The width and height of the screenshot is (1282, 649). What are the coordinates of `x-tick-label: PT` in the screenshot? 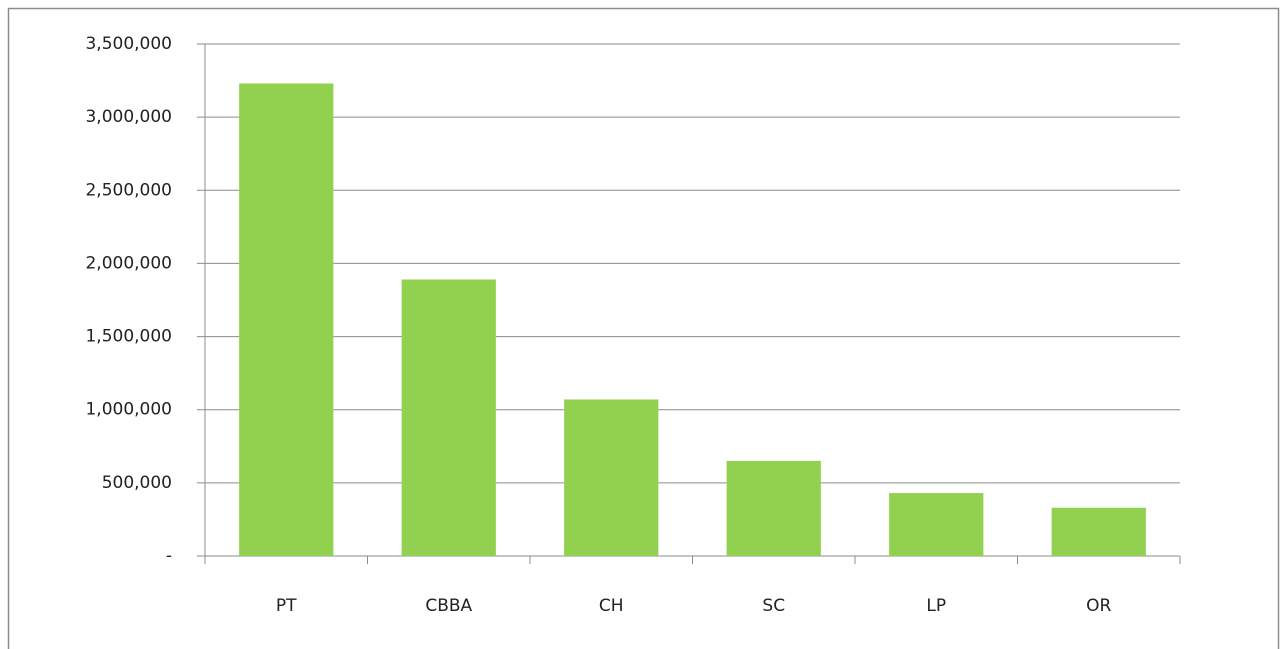 It's located at (286, 606).